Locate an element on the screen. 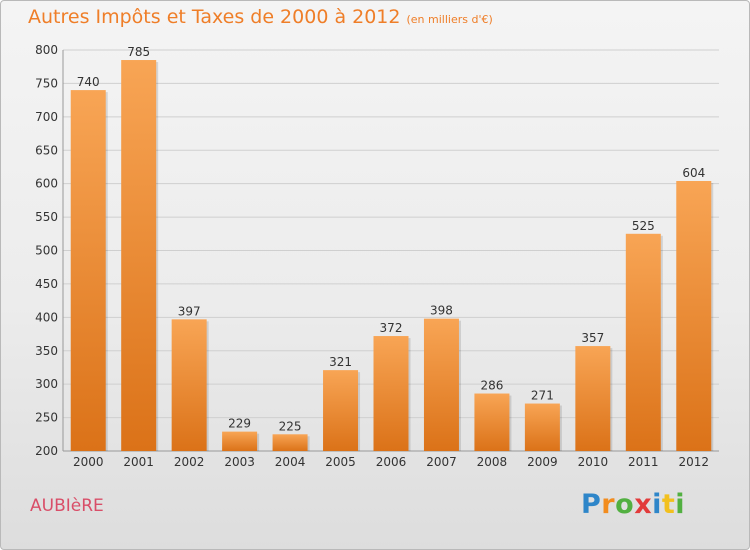  bar-2012 is located at coordinates (694, 315).